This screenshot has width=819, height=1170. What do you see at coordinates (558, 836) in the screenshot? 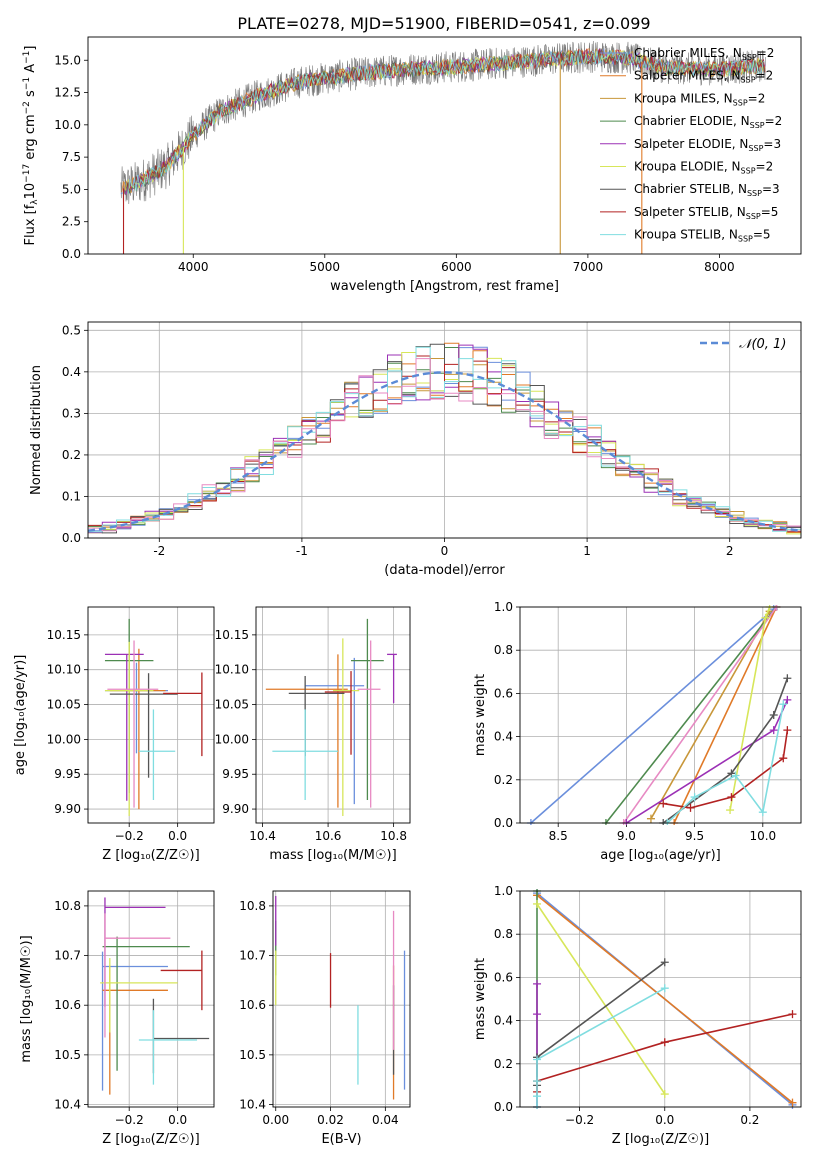
I see `x-tick-label: 8.5` at bounding box center [558, 836].